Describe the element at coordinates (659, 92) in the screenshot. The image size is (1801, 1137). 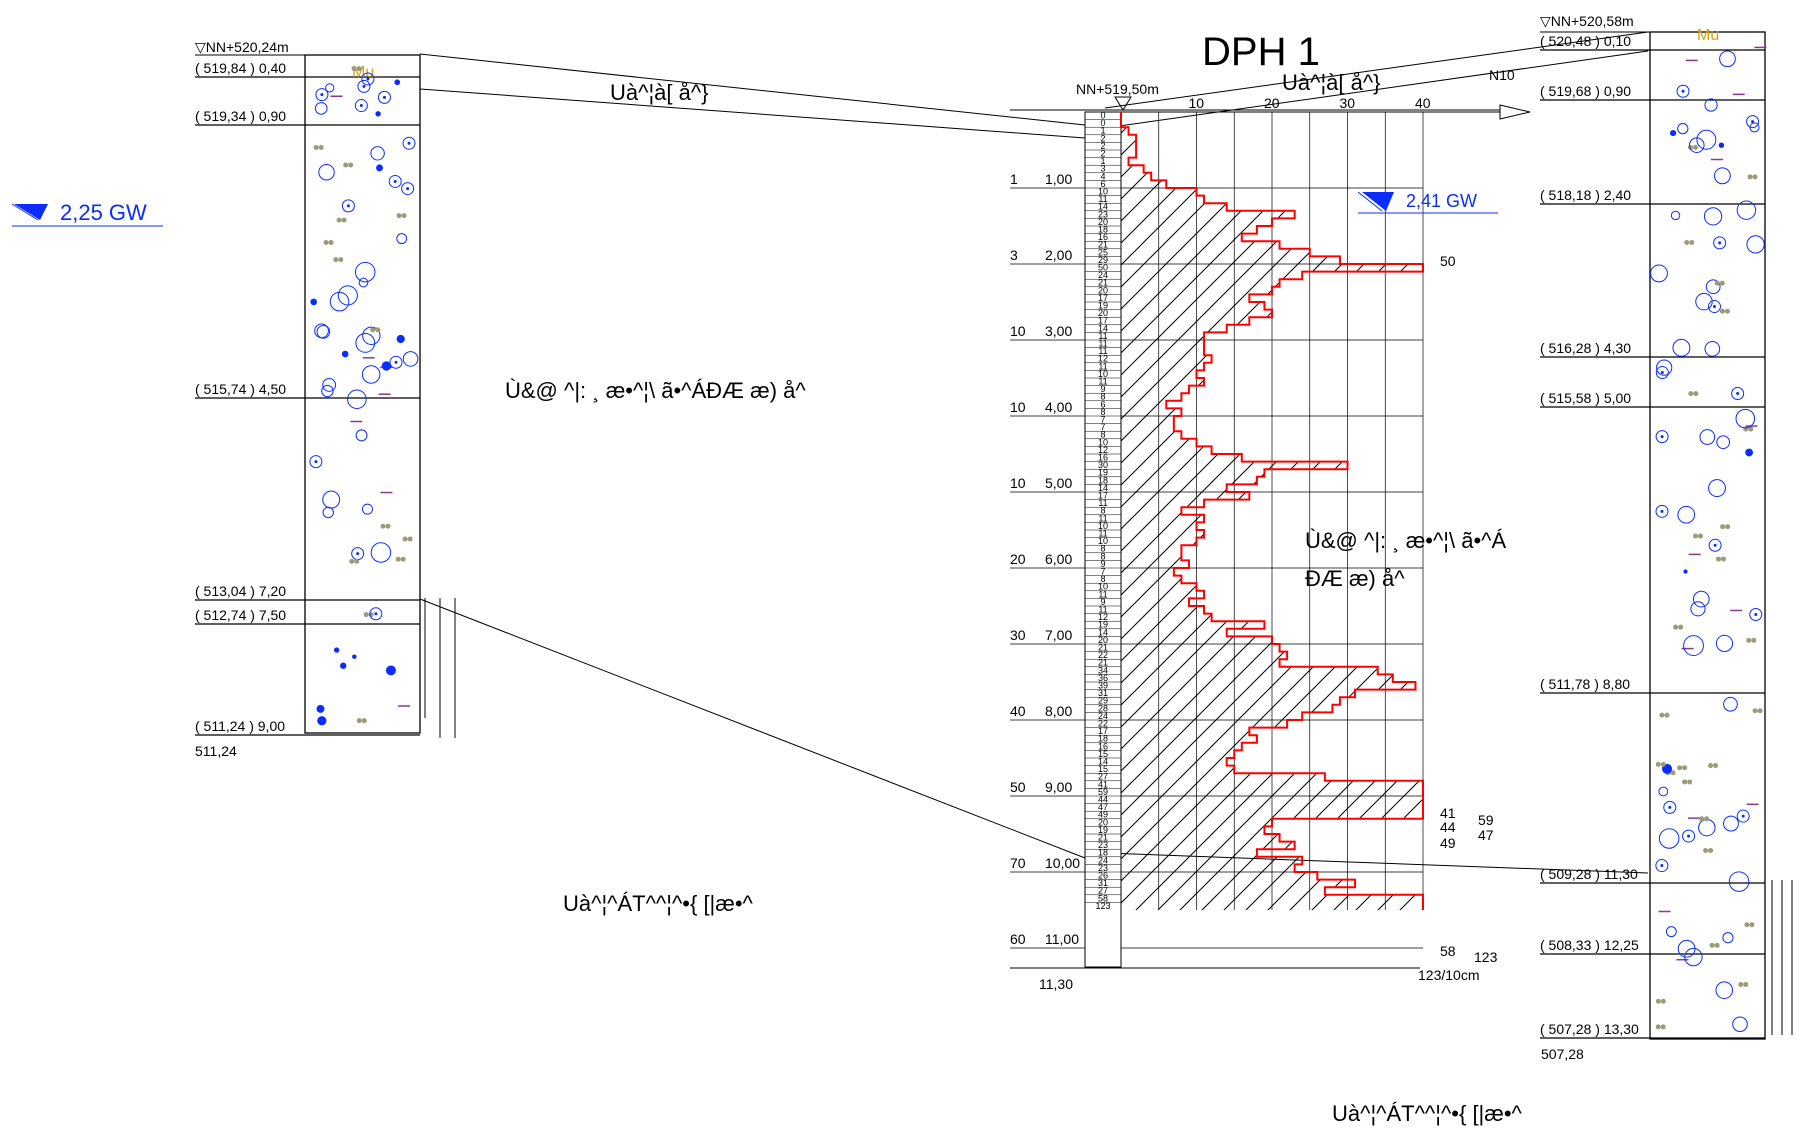
I see `annotation-1: Uà^¦à[ å^}` at that location.